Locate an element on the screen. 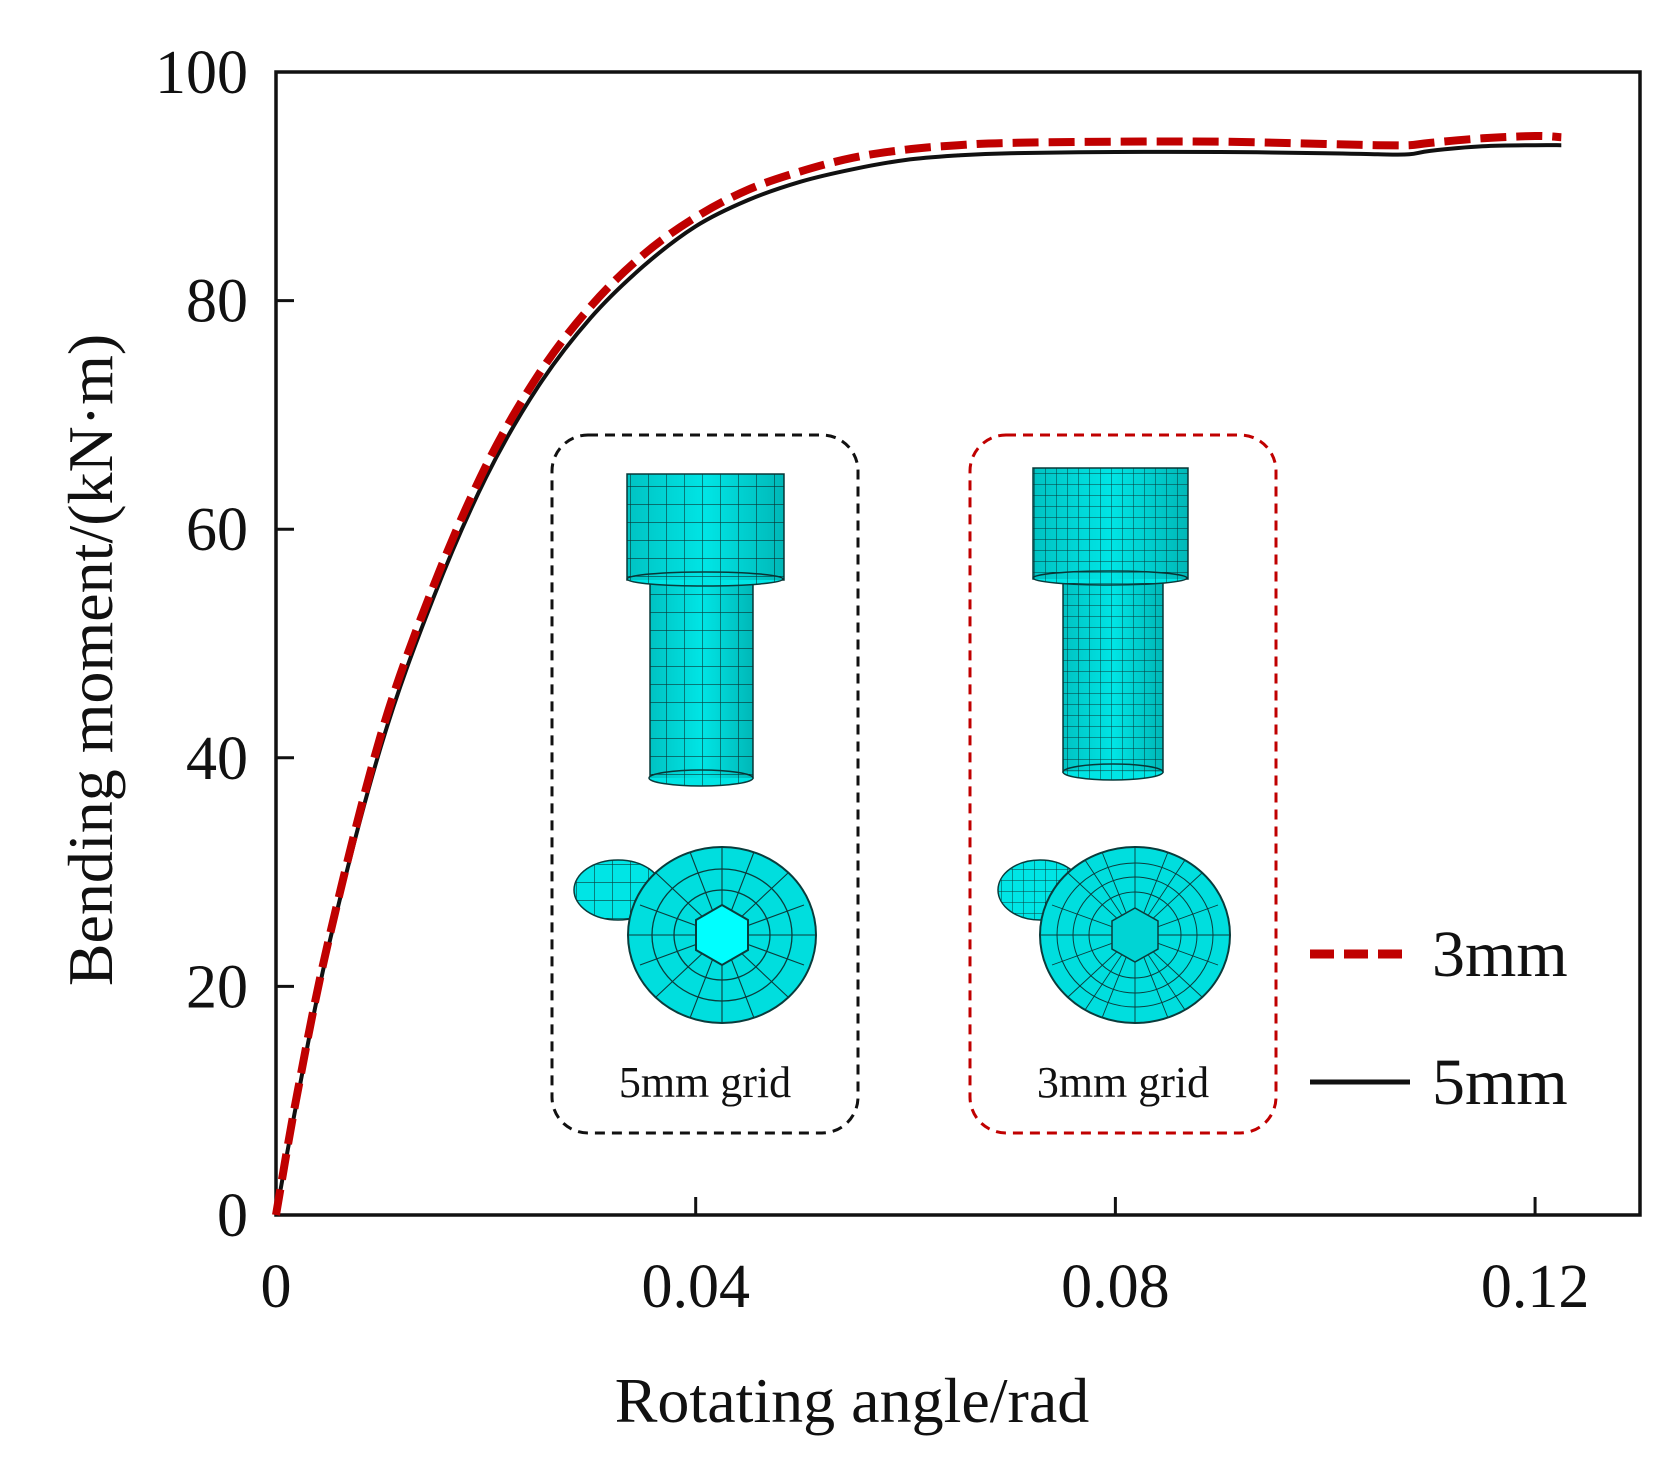 This screenshot has width=1673, height=1476. y-tick-label: 40 is located at coordinates (217, 759).